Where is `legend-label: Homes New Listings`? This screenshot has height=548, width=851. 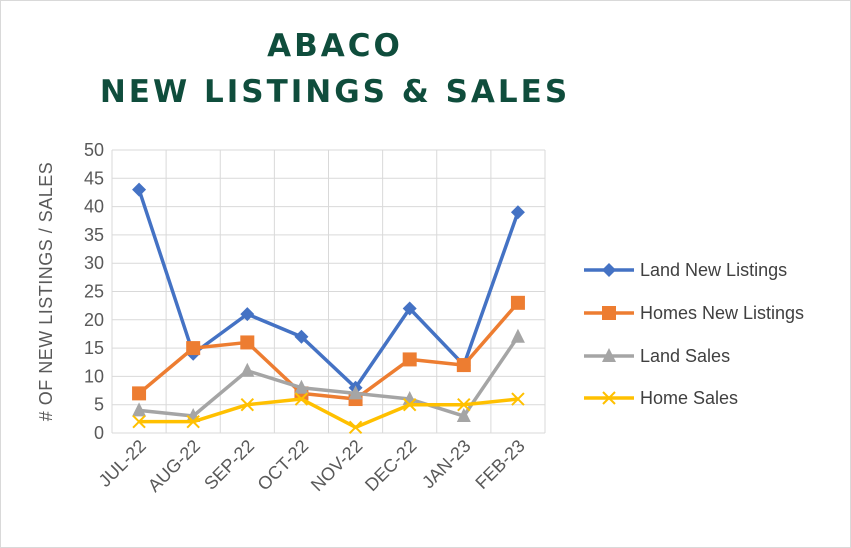
legend-label: Homes New Listings is located at coordinates (722, 313).